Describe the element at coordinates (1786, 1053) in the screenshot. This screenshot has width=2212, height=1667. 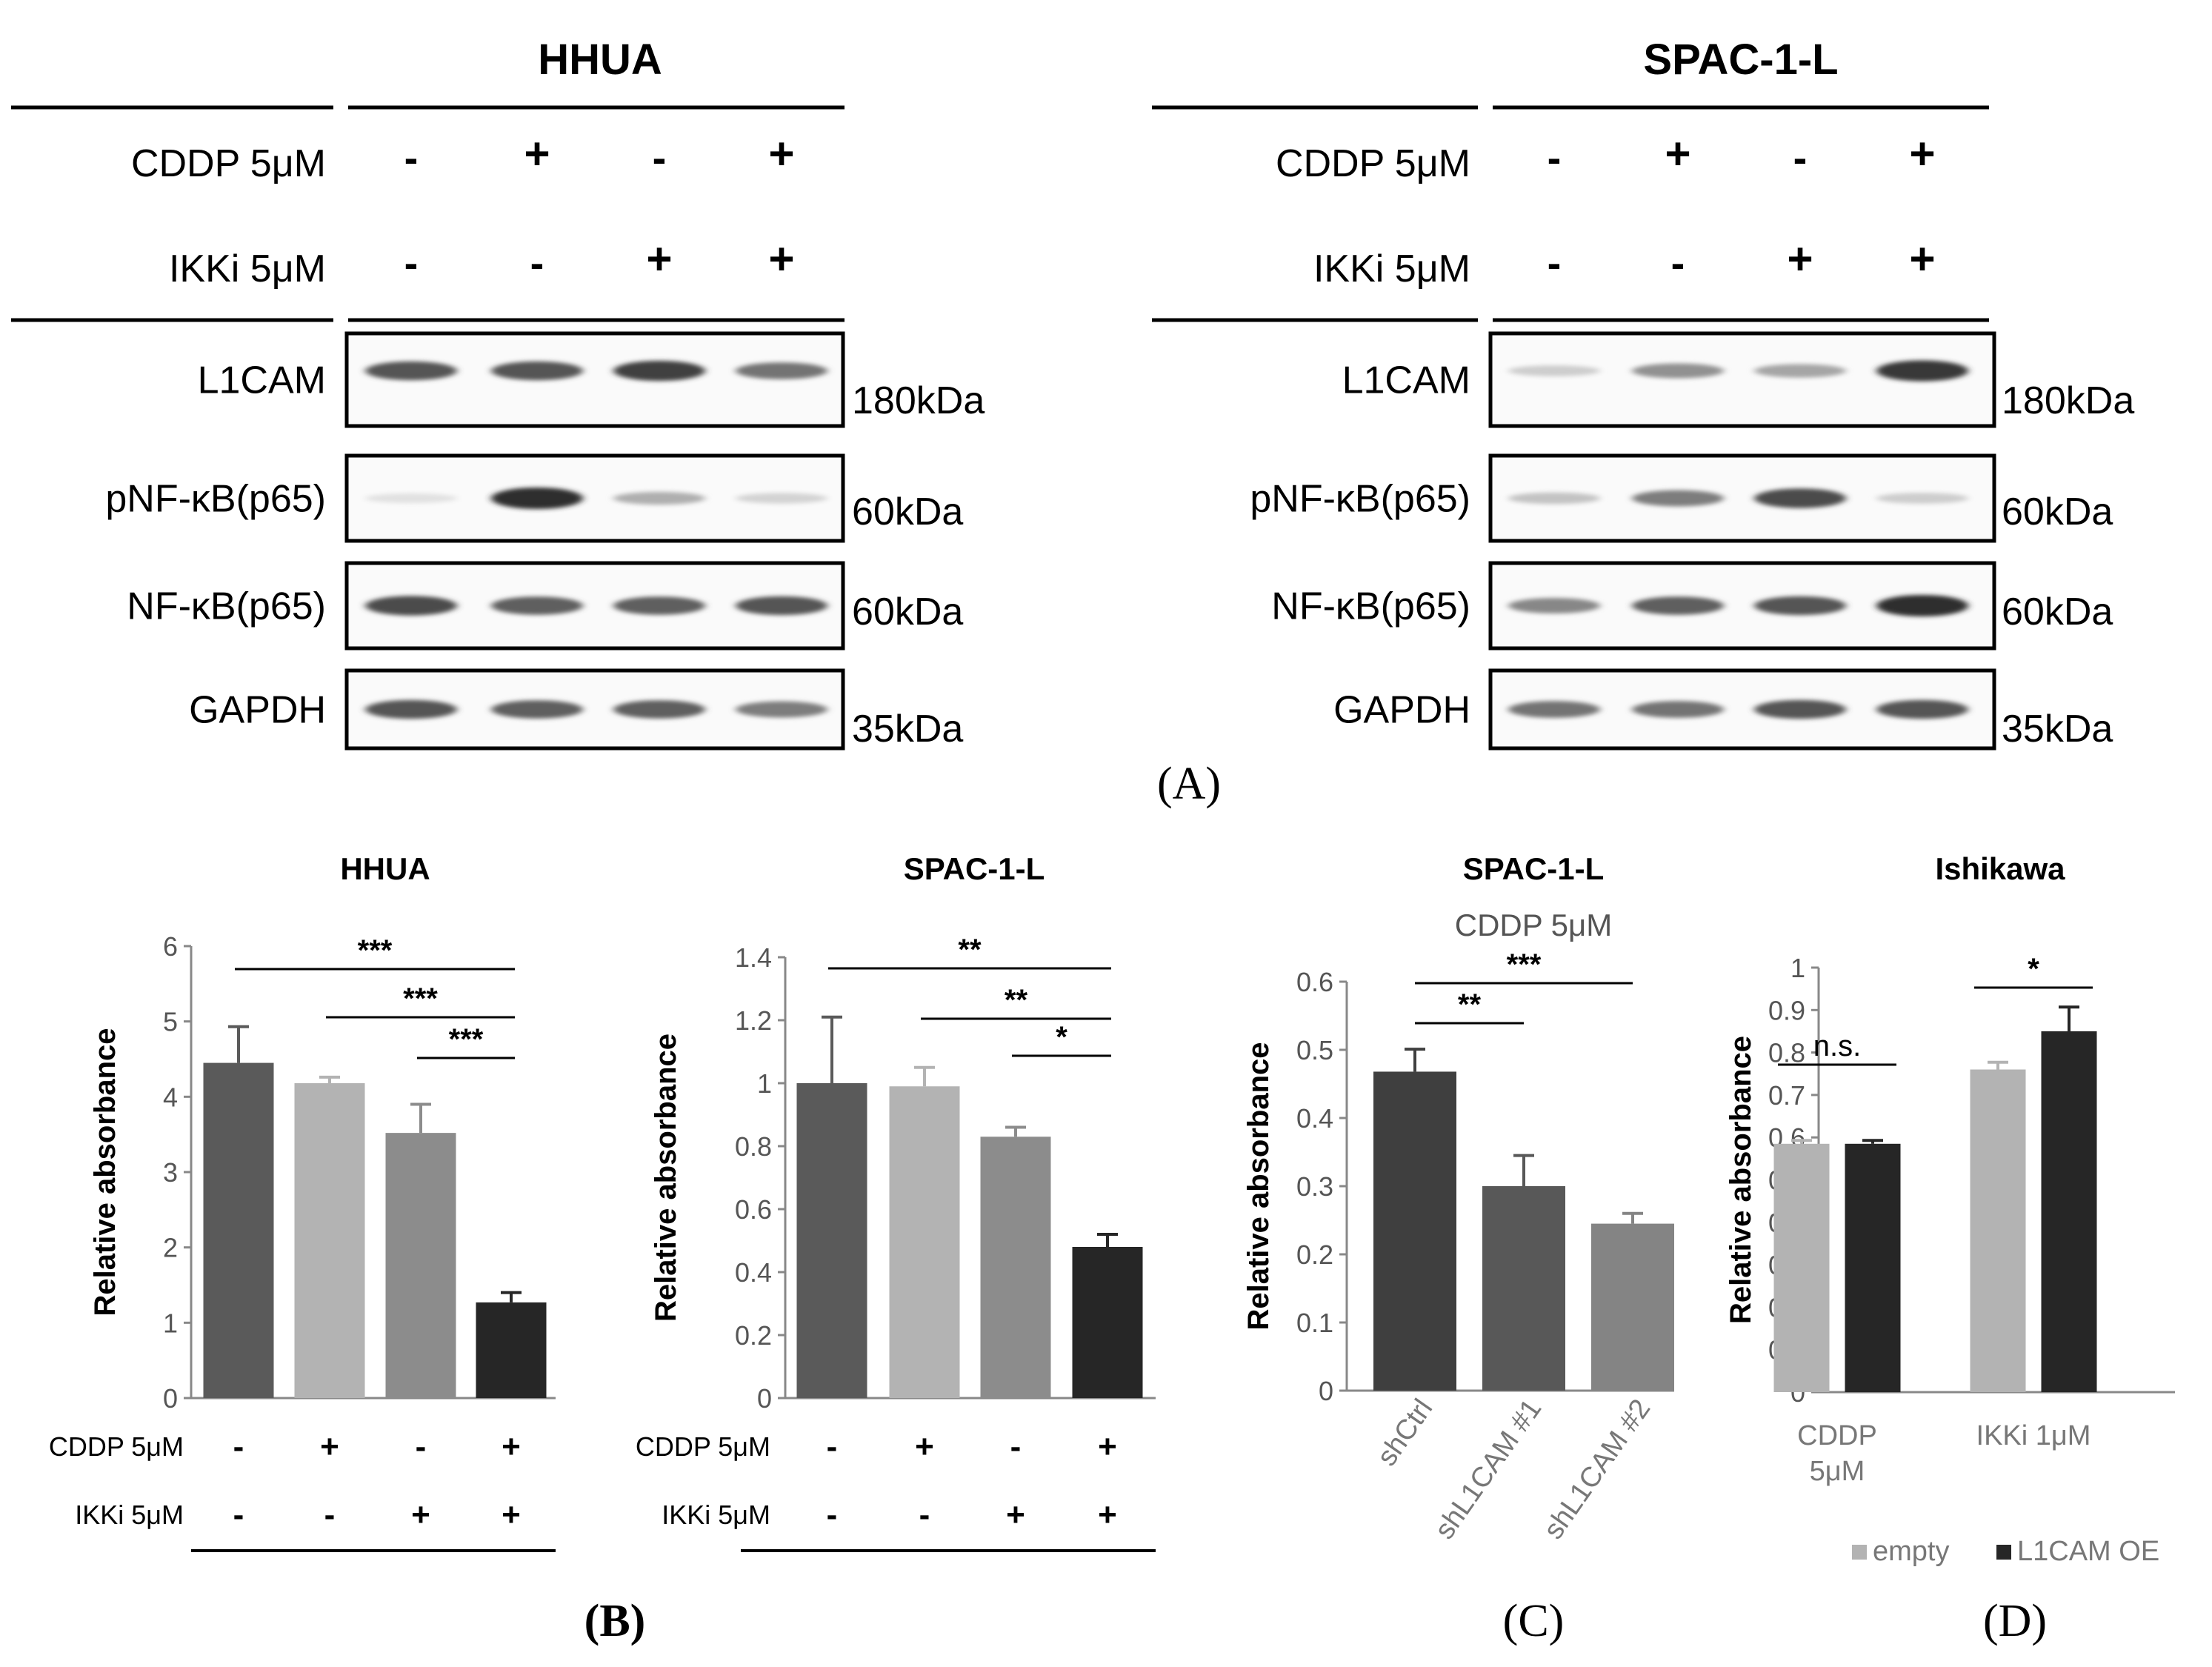
I see `y-tick-label: 0.8` at that location.